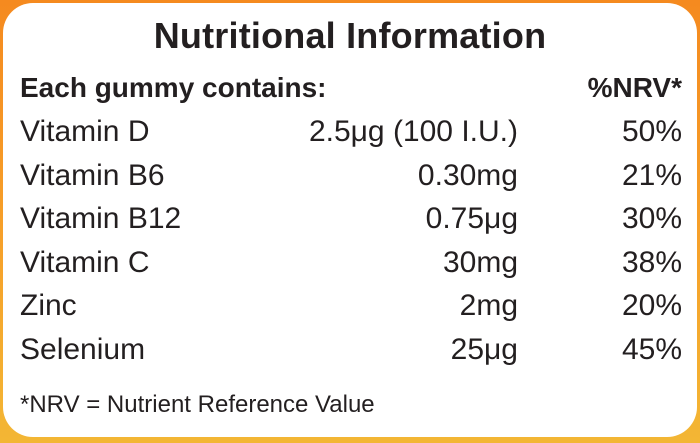 Image resolution: width=700 pixels, height=443 pixels. What do you see at coordinates (197, 404) in the screenshot?
I see `nrv-footnote: *NRV = Nutrient Reference Value` at bounding box center [197, 404].